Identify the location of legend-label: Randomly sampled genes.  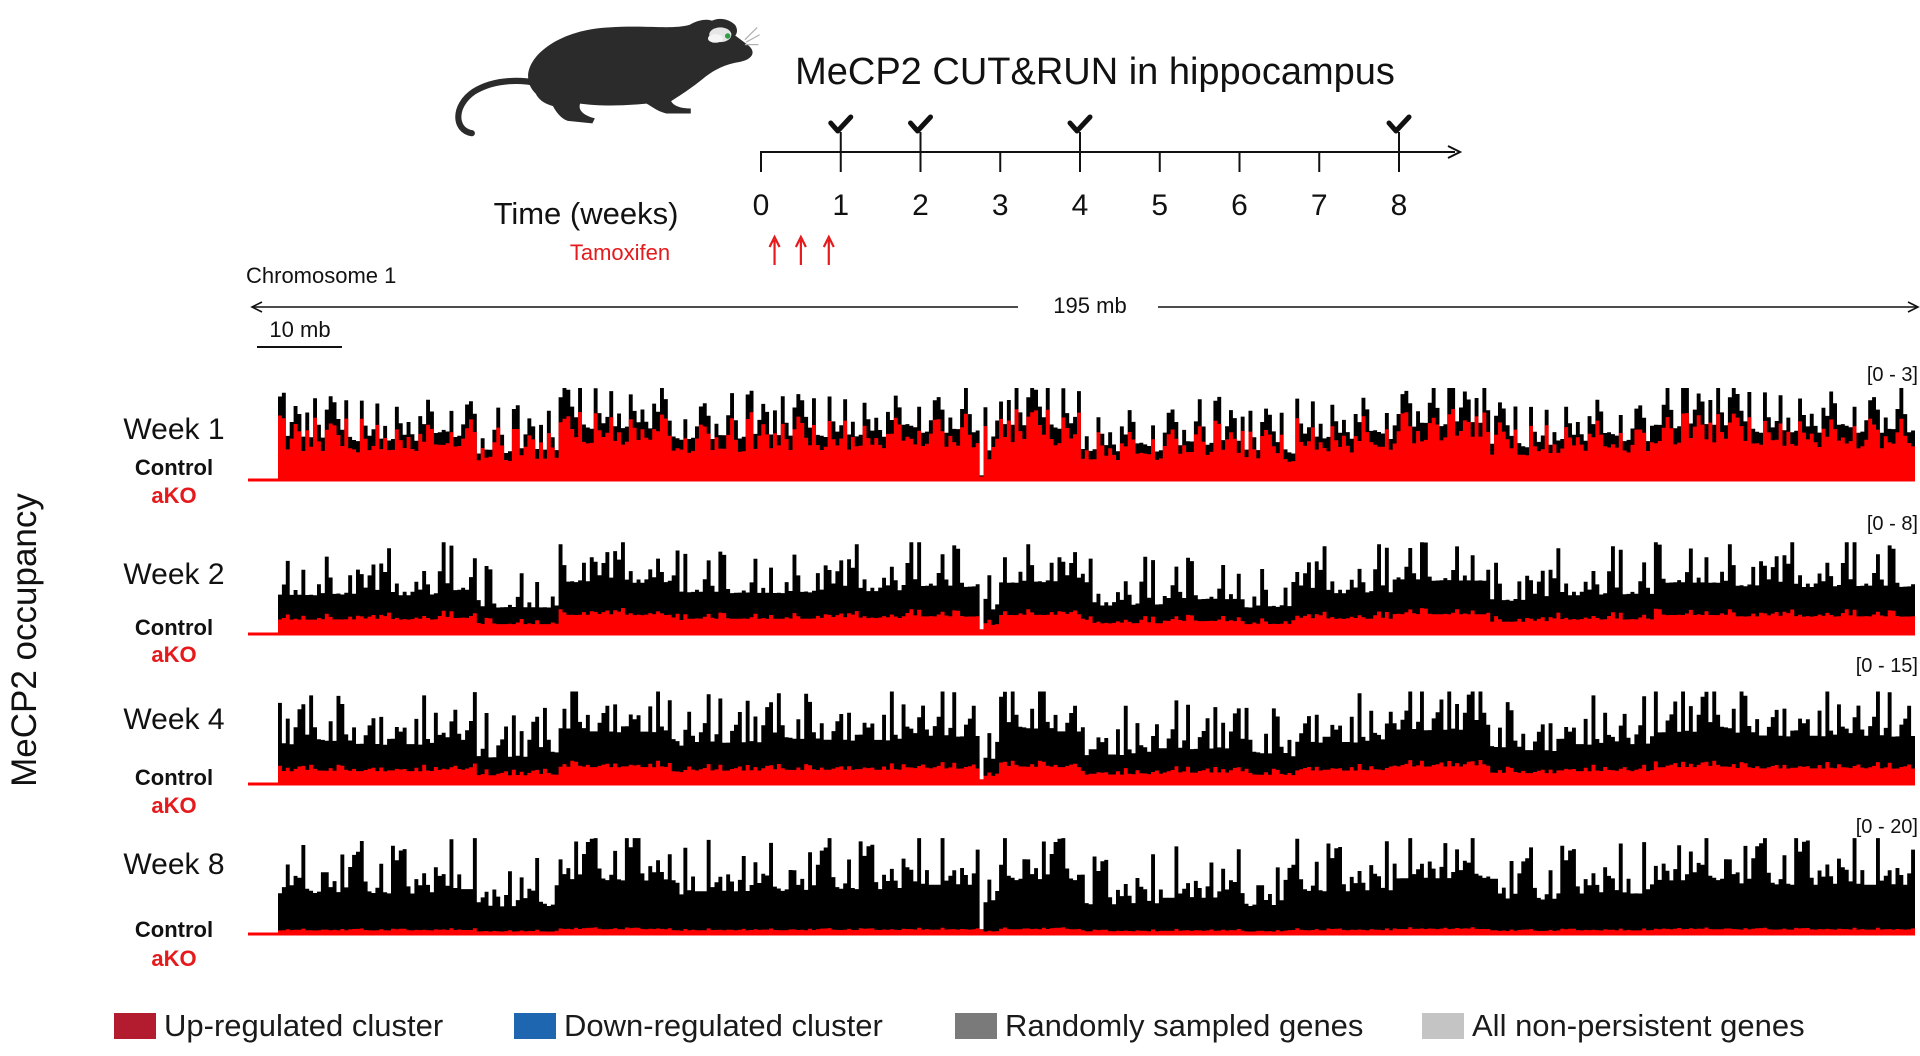
(1184, 1025).